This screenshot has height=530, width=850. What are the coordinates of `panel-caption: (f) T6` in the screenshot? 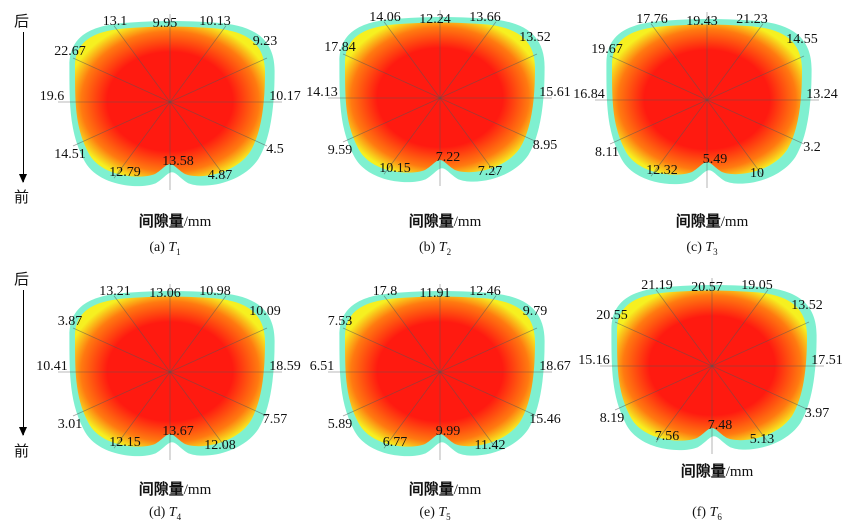 It's located at (707, 513).